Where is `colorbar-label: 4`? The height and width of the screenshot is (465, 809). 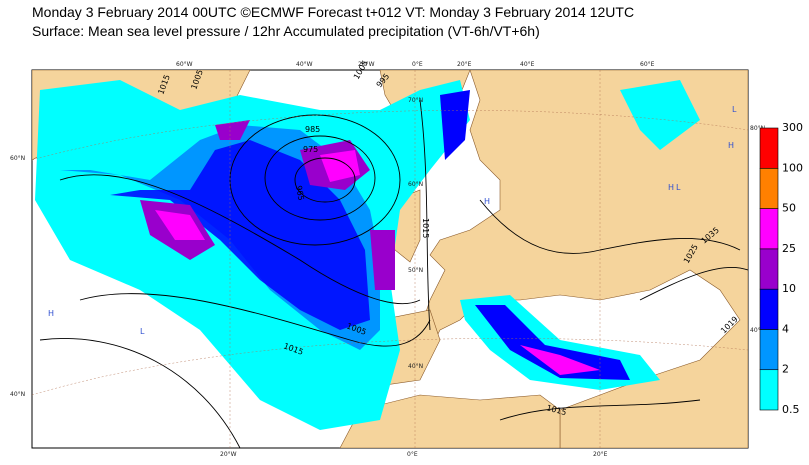 colorbar-label: 4 is located at coordinates (785, 328).